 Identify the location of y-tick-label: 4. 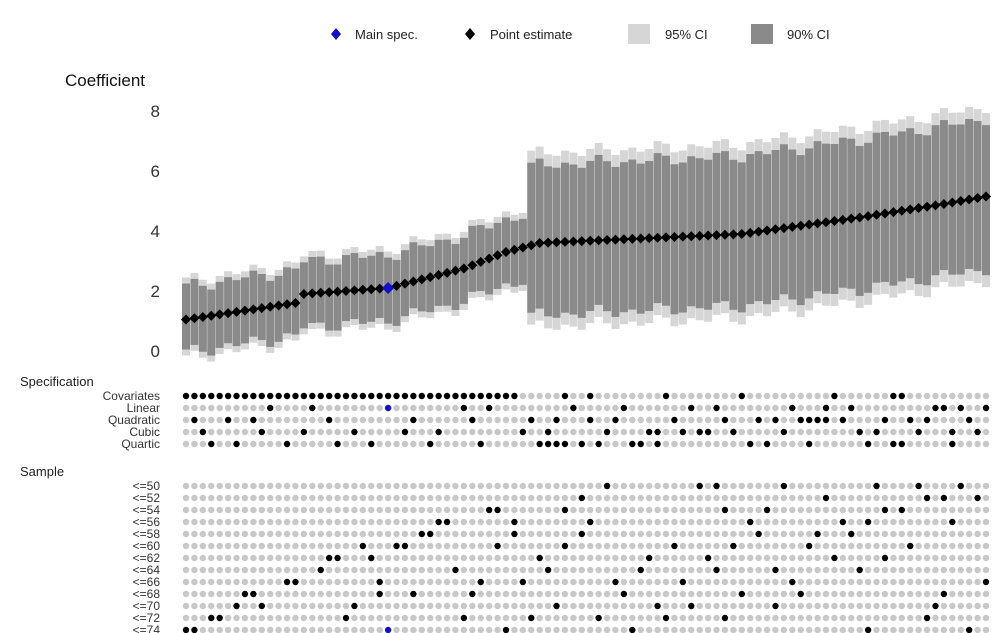
(155, 231).